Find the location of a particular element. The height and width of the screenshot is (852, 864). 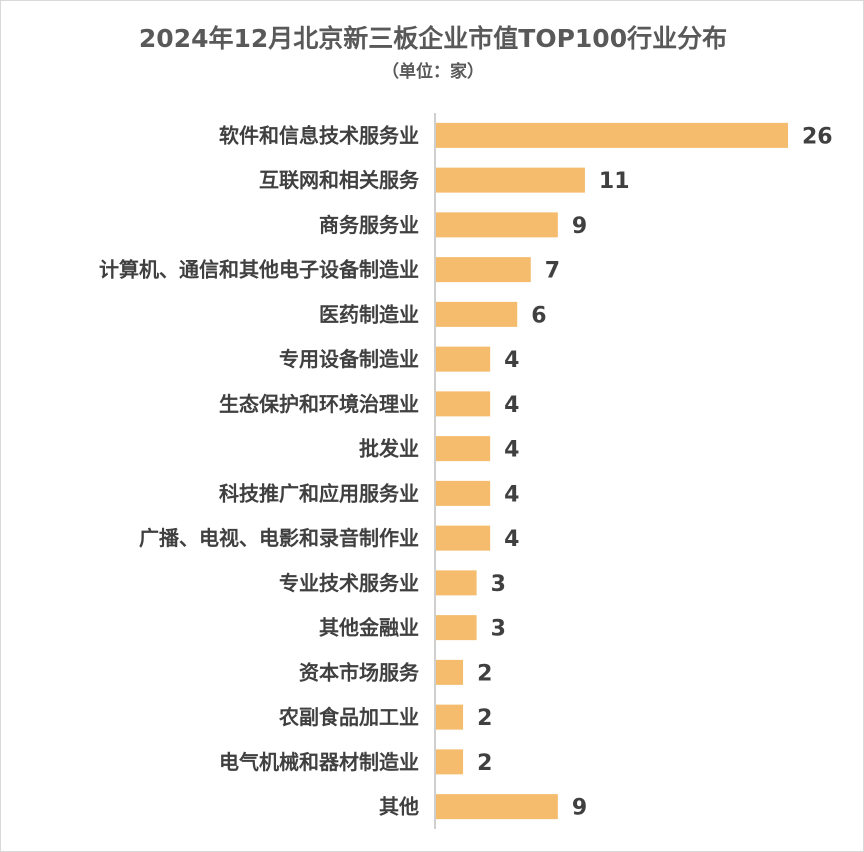

value-label: 6 is located at coordinates (538, 315).